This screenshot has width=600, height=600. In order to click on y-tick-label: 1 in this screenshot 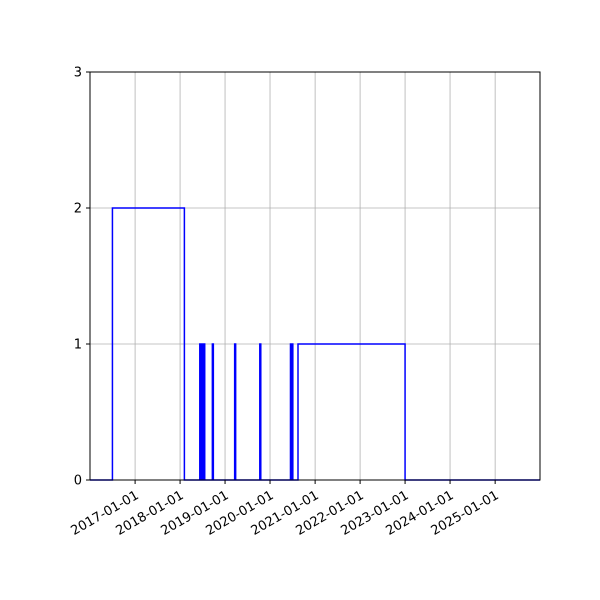, I will do `click(78, 345)`.